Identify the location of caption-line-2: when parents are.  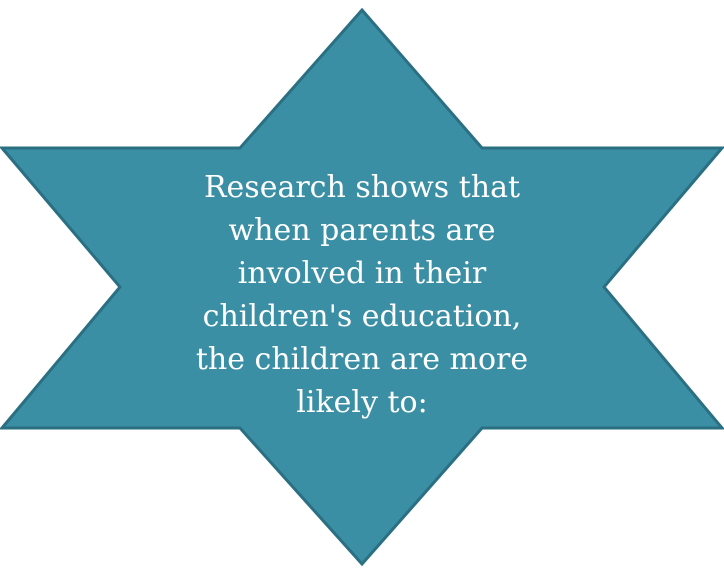
(362, 230).